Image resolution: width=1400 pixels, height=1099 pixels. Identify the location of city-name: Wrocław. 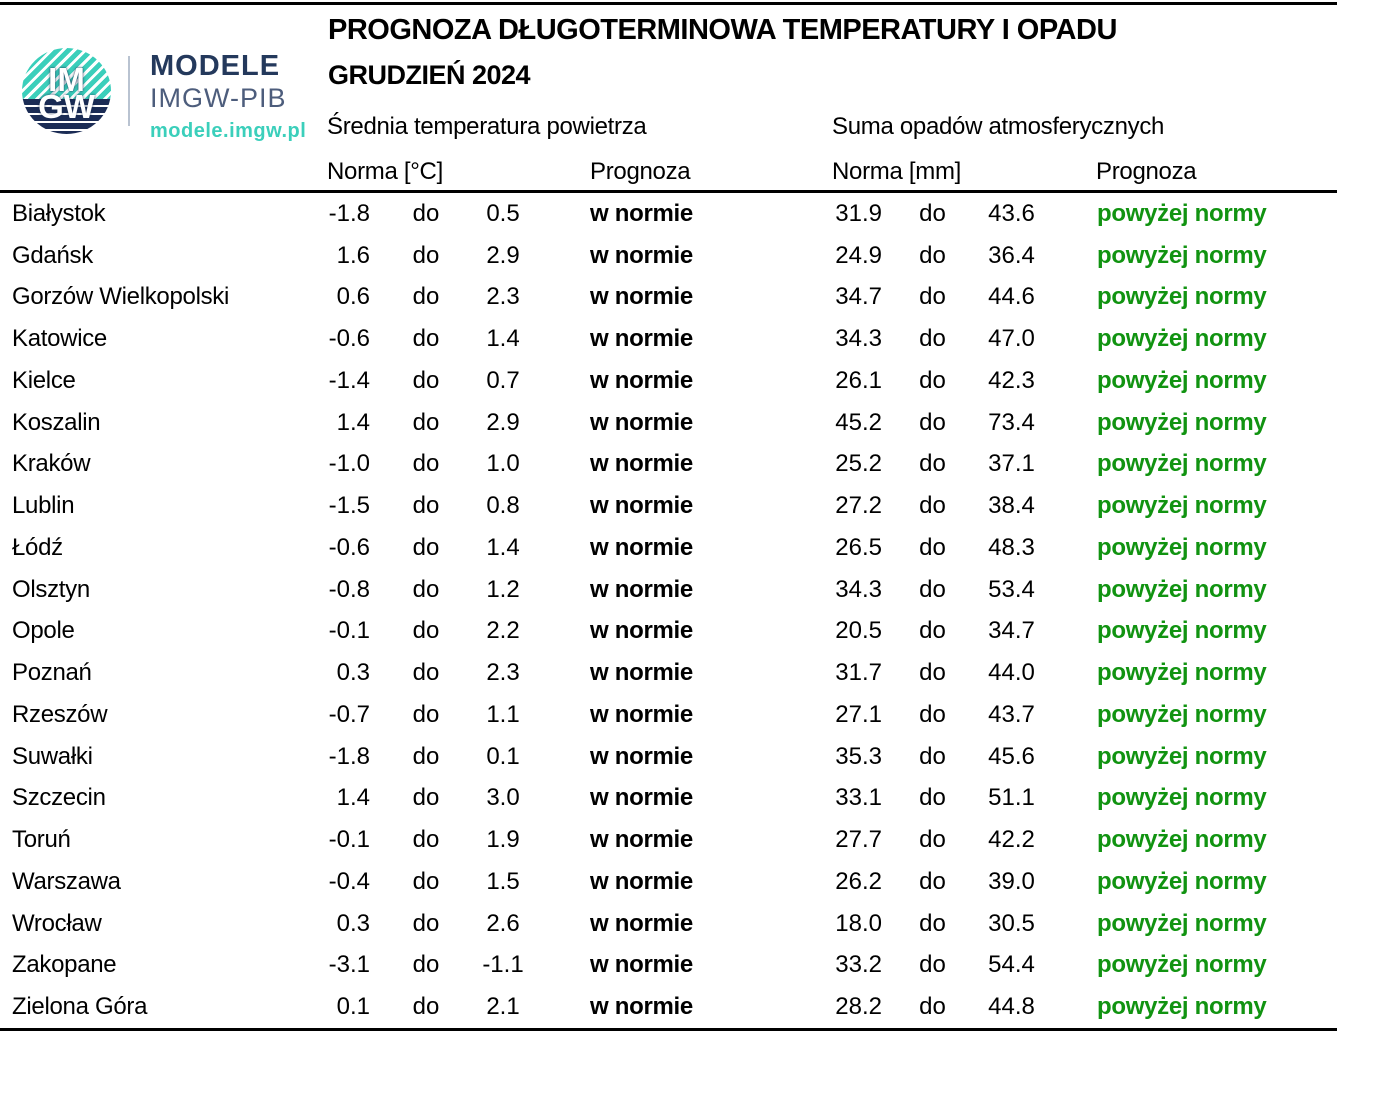
(57, 923).